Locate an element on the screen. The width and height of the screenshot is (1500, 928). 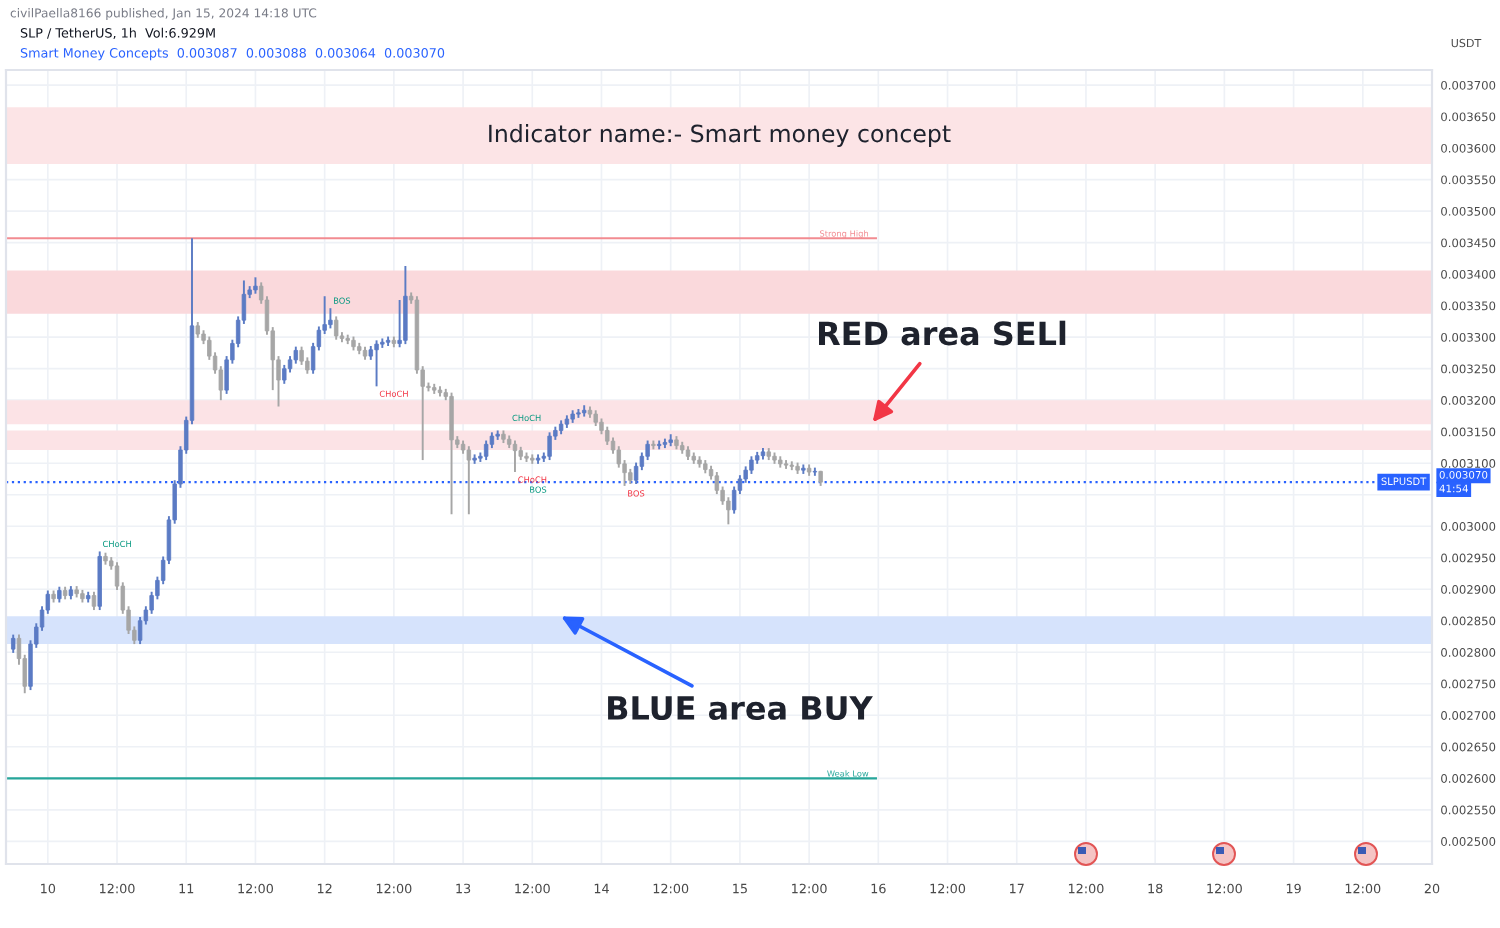
annotation: RED area SELl is located at coordinates (942, 333).